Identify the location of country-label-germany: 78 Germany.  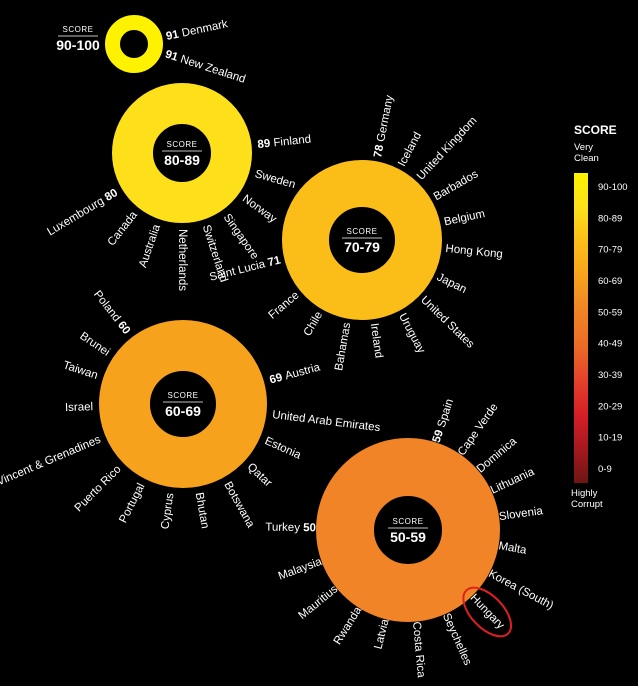
(384, 126).